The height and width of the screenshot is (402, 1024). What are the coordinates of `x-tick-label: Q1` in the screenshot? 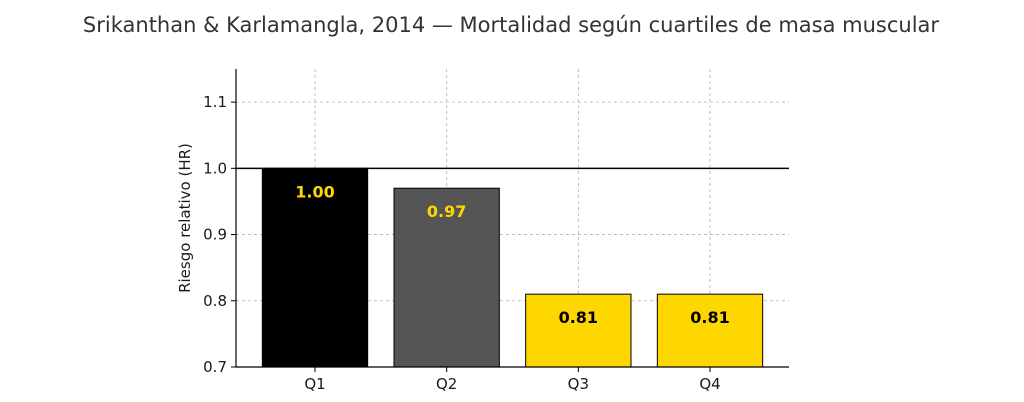 It's located at (314, 384).